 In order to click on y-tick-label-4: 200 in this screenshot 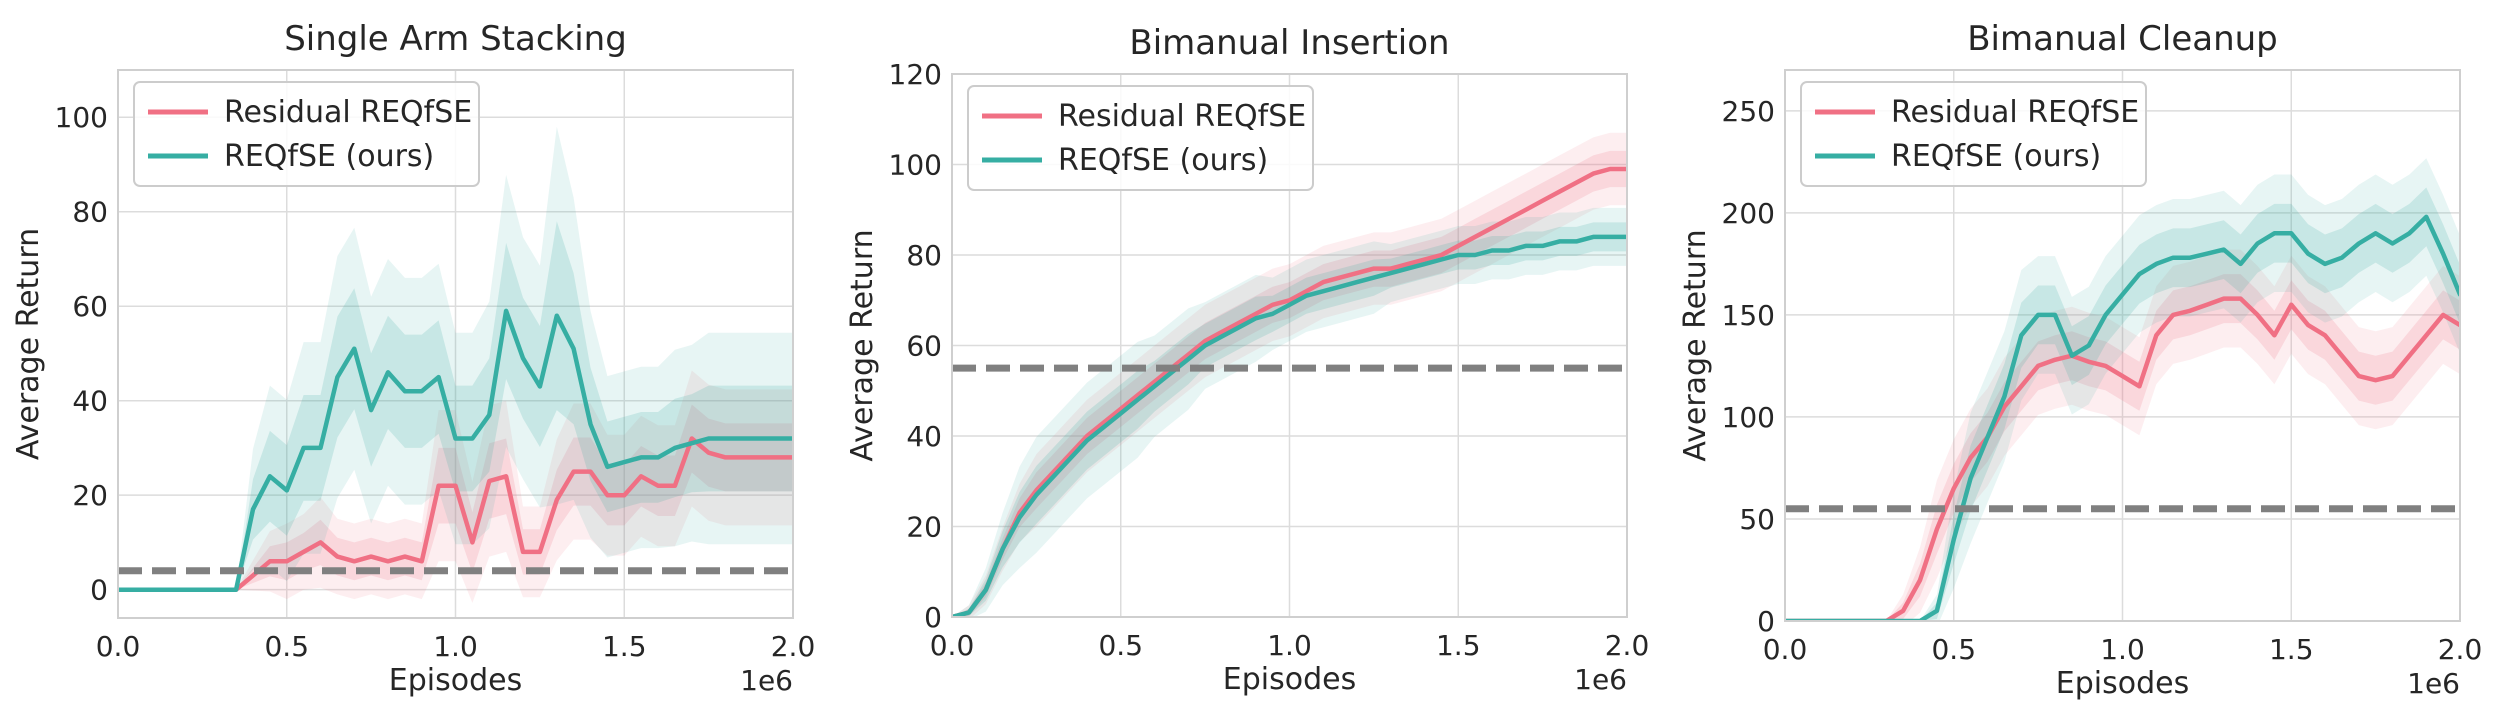, I will do `click(1748, 213)`.